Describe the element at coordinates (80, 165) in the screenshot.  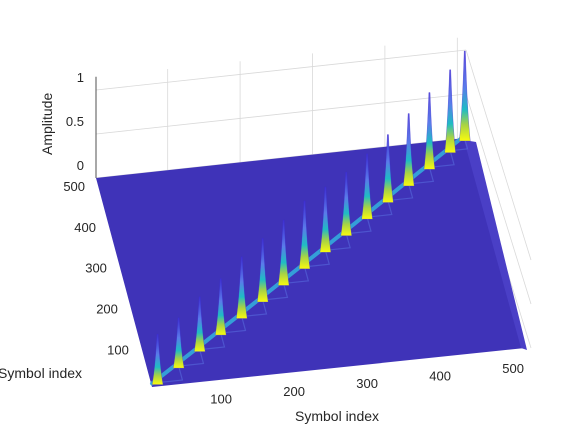
I see `z-tick-label: 0` at that location.